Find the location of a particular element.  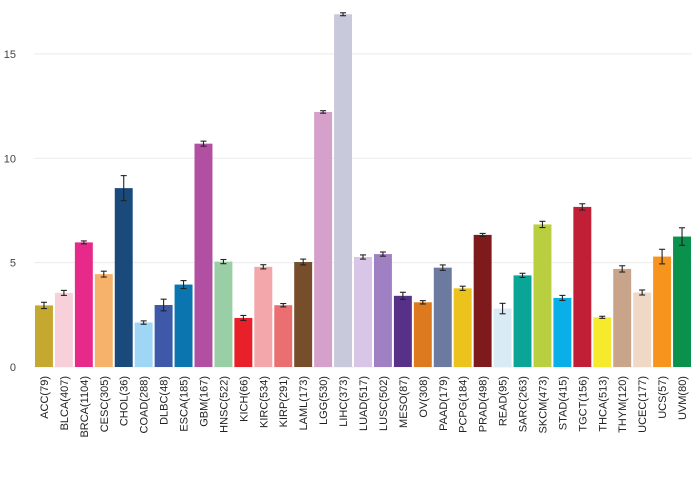

x-tick-label: ESCA(185) is located at coordinates (185, 404).